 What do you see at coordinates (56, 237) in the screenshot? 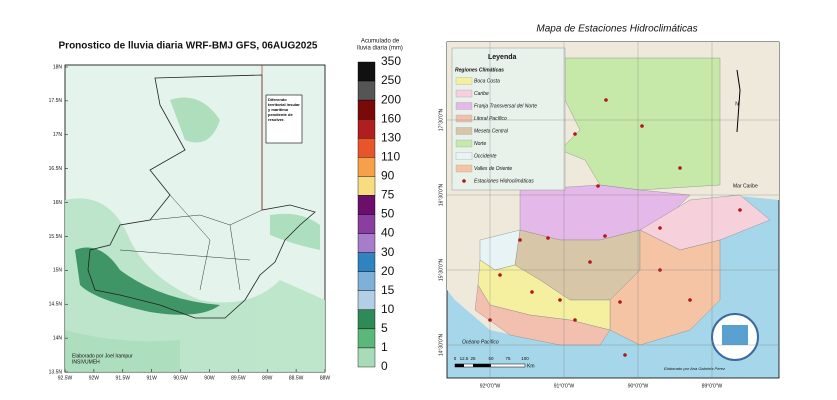
I see `lat-label: 15.5N` at bounding box center [56, 237].